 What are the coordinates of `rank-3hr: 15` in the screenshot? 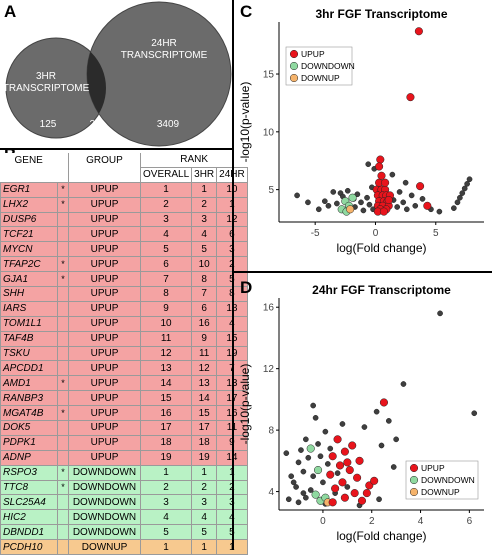 It's located at (204, 413).